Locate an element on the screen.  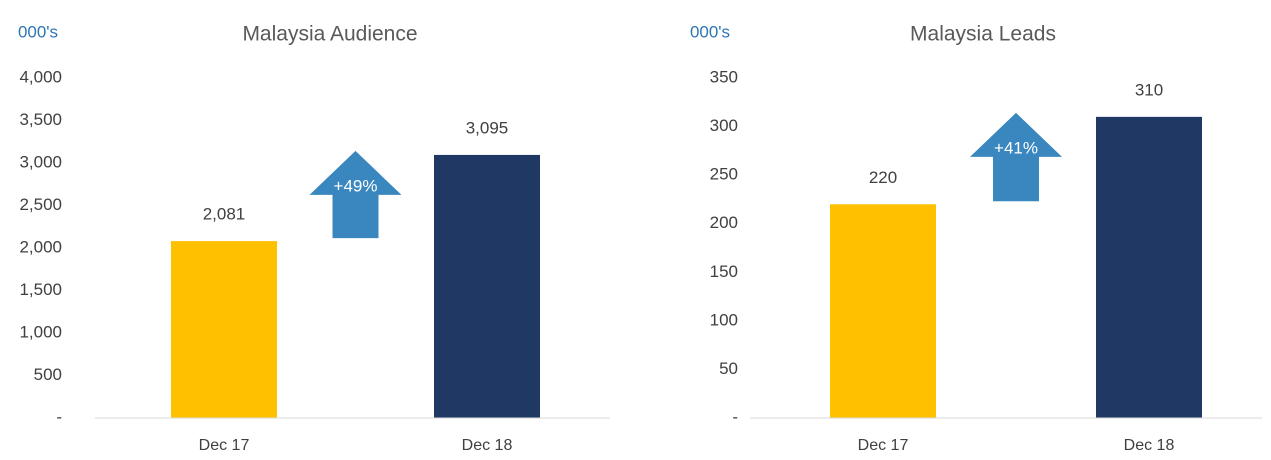
y-tick-label: 2,000 is located at coordinates (40, 246).